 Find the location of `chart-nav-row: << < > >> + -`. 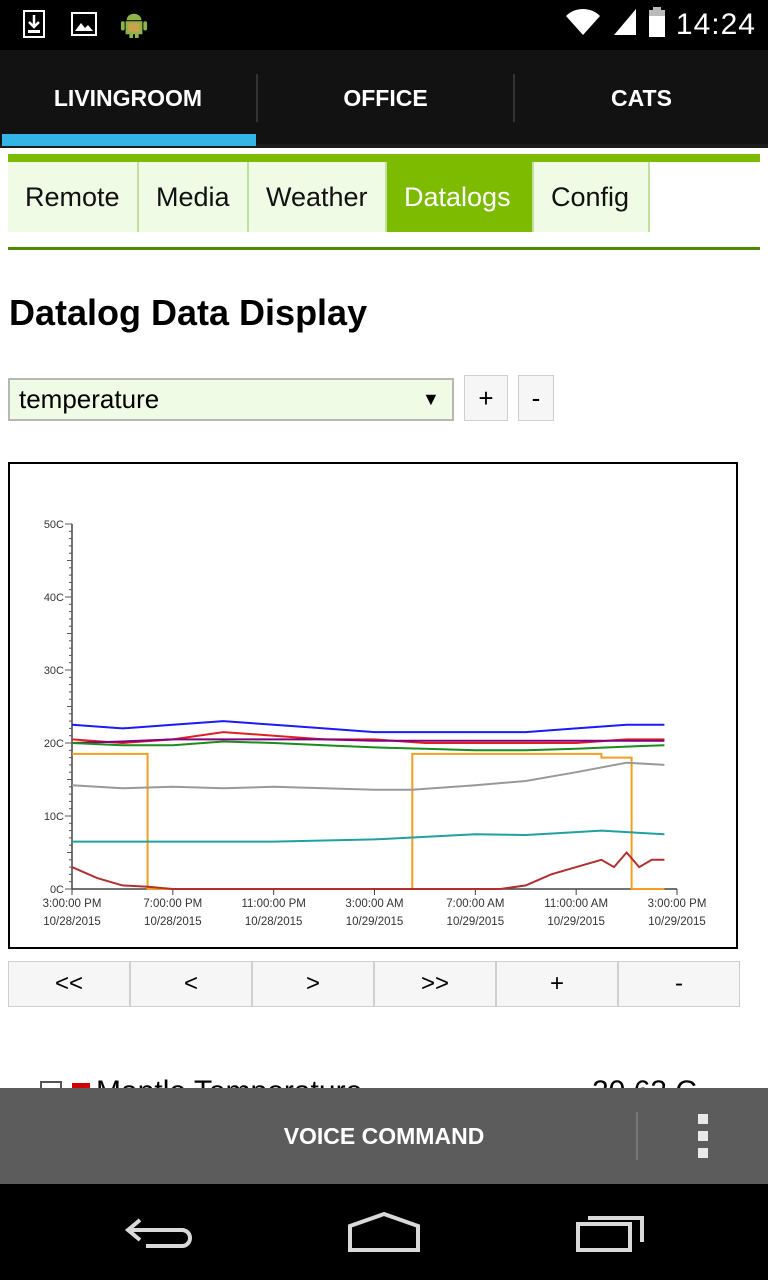

chart-nav-row: << < > >> + - is located at coordinates (374, 984).